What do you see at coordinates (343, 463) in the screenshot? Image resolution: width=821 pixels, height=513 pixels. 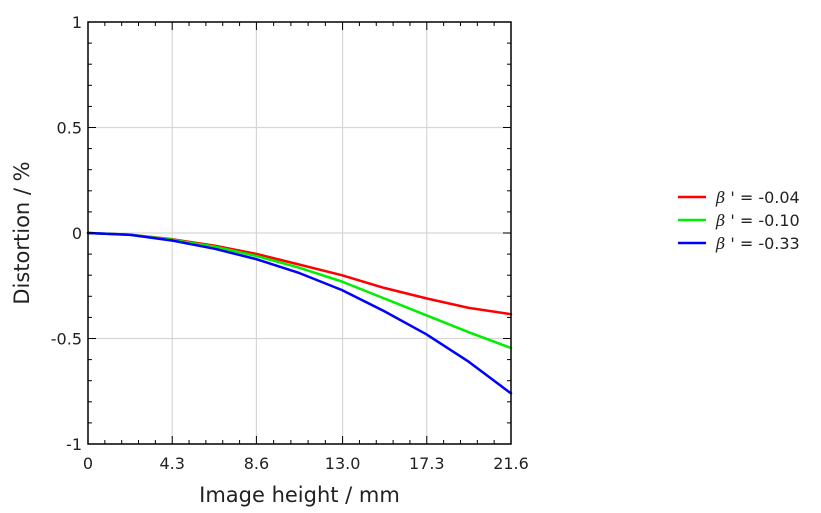 I see `x-tick-label: 13.0` at bounding box center [343, 463].